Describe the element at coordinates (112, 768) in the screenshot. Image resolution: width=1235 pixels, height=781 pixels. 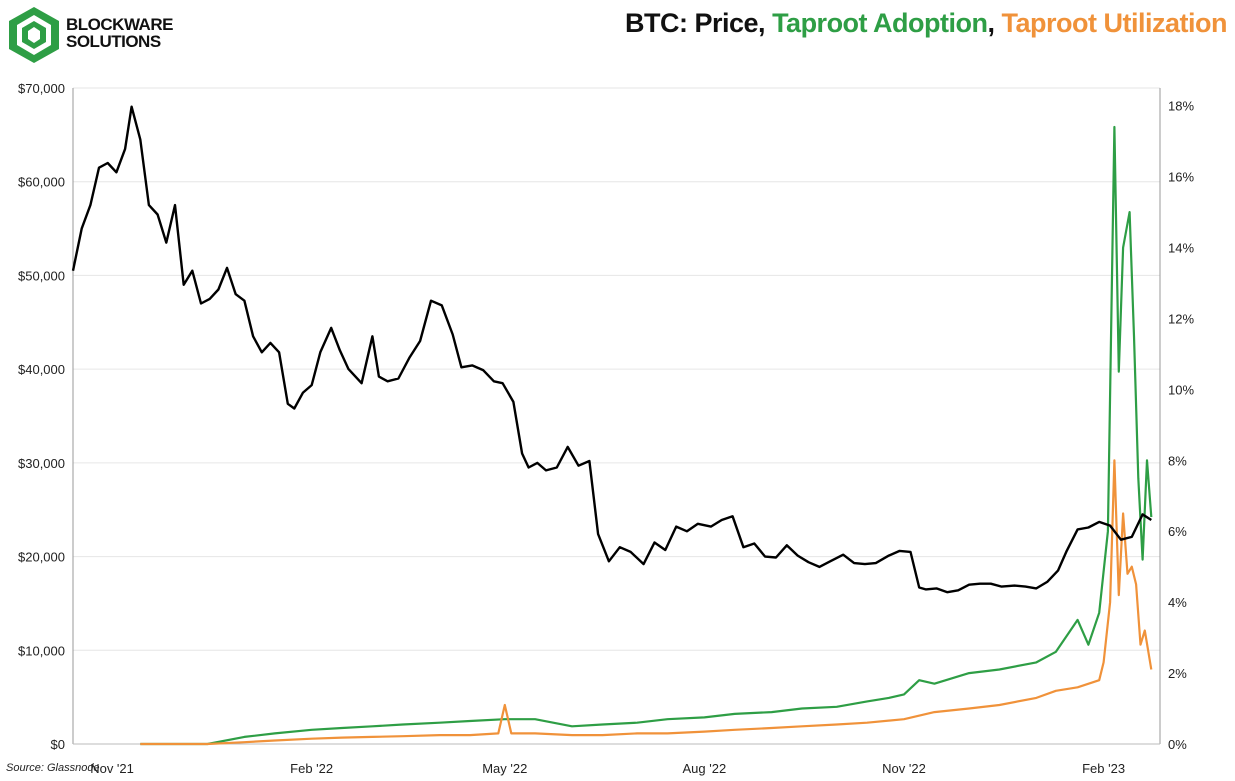
I see `x-tick-label: Nov '21` at that location.